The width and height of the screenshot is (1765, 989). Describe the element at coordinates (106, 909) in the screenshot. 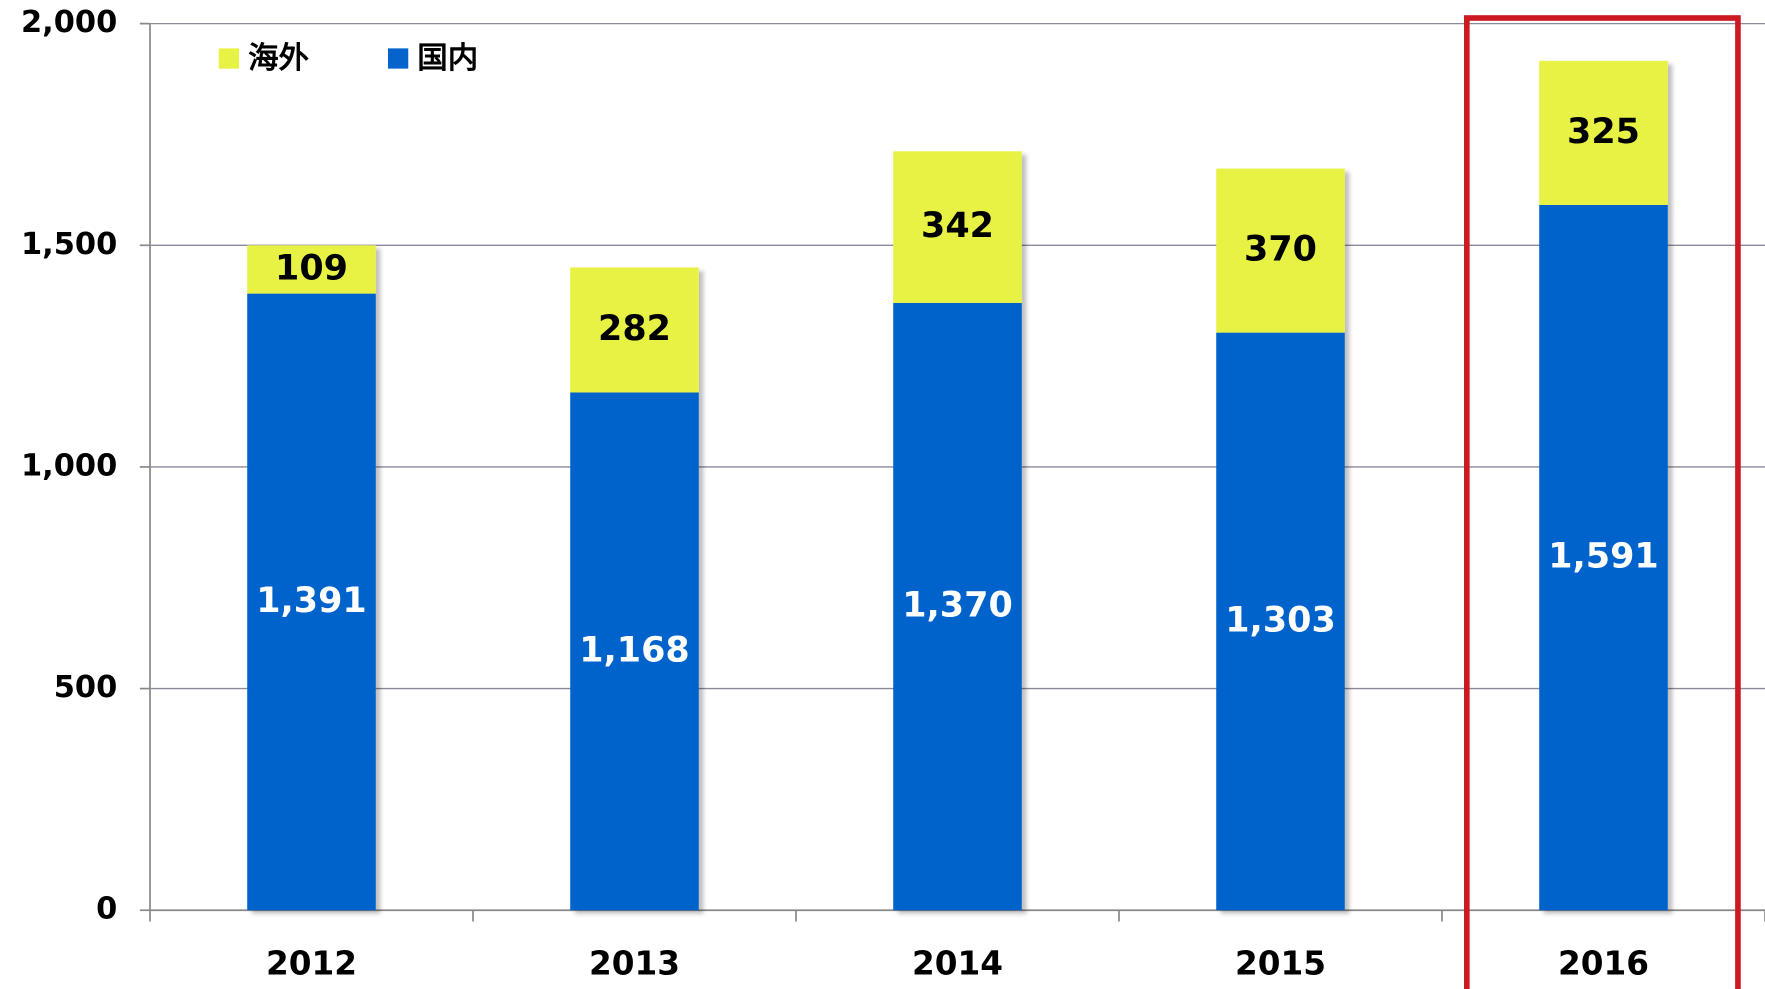

I see `y-tick-label: 0` at that location.